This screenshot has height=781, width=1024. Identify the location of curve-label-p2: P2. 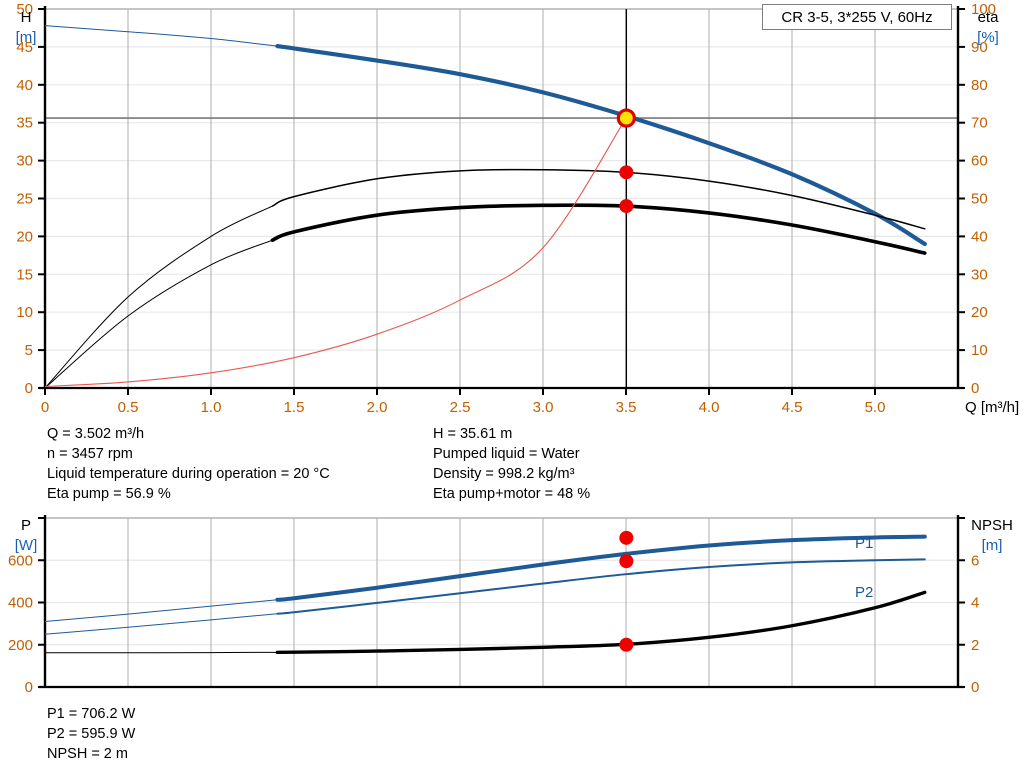
(864, 592).